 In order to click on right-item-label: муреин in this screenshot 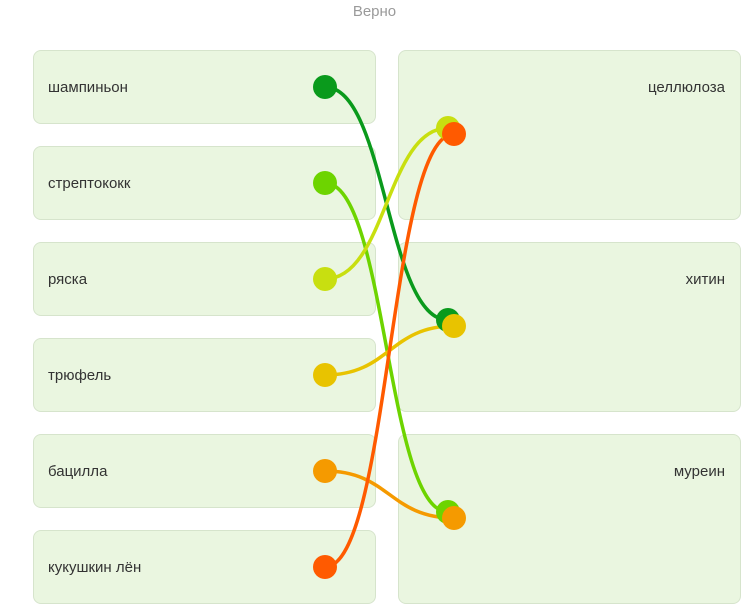, I will do `click(699, 471)`.